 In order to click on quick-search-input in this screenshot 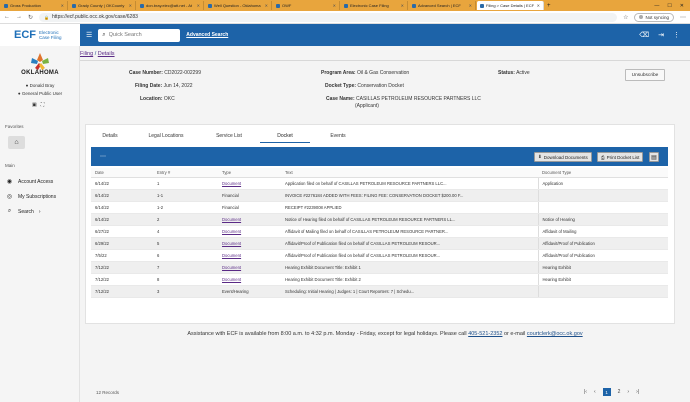, I will do `click(141, 35)`.